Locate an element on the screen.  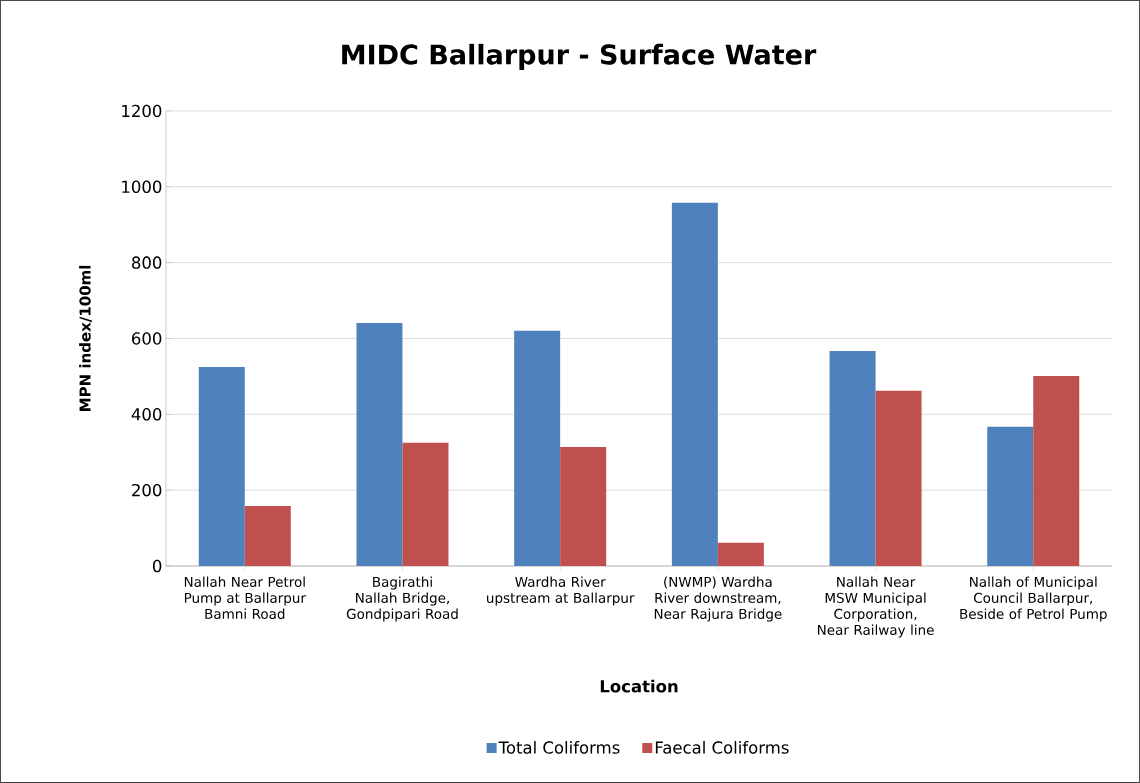
y-tick-label: 1000 is located at coordinates (142, 187).